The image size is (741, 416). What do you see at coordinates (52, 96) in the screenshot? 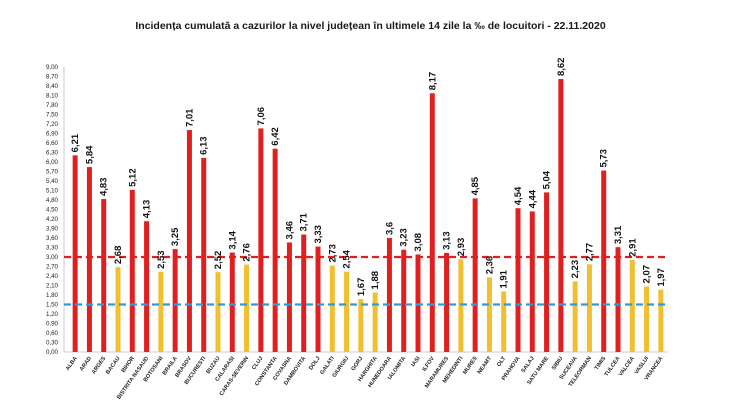
I see `y-tick-label: 8,10` at bounding box center [52, 96].